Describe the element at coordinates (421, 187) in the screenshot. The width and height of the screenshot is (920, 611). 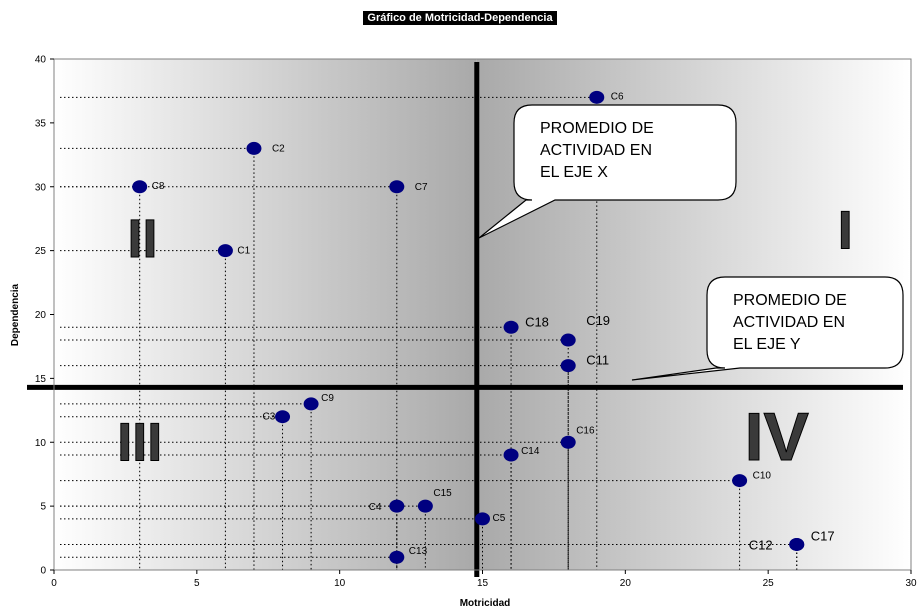
I see `point-label-C7: C7` at that location.